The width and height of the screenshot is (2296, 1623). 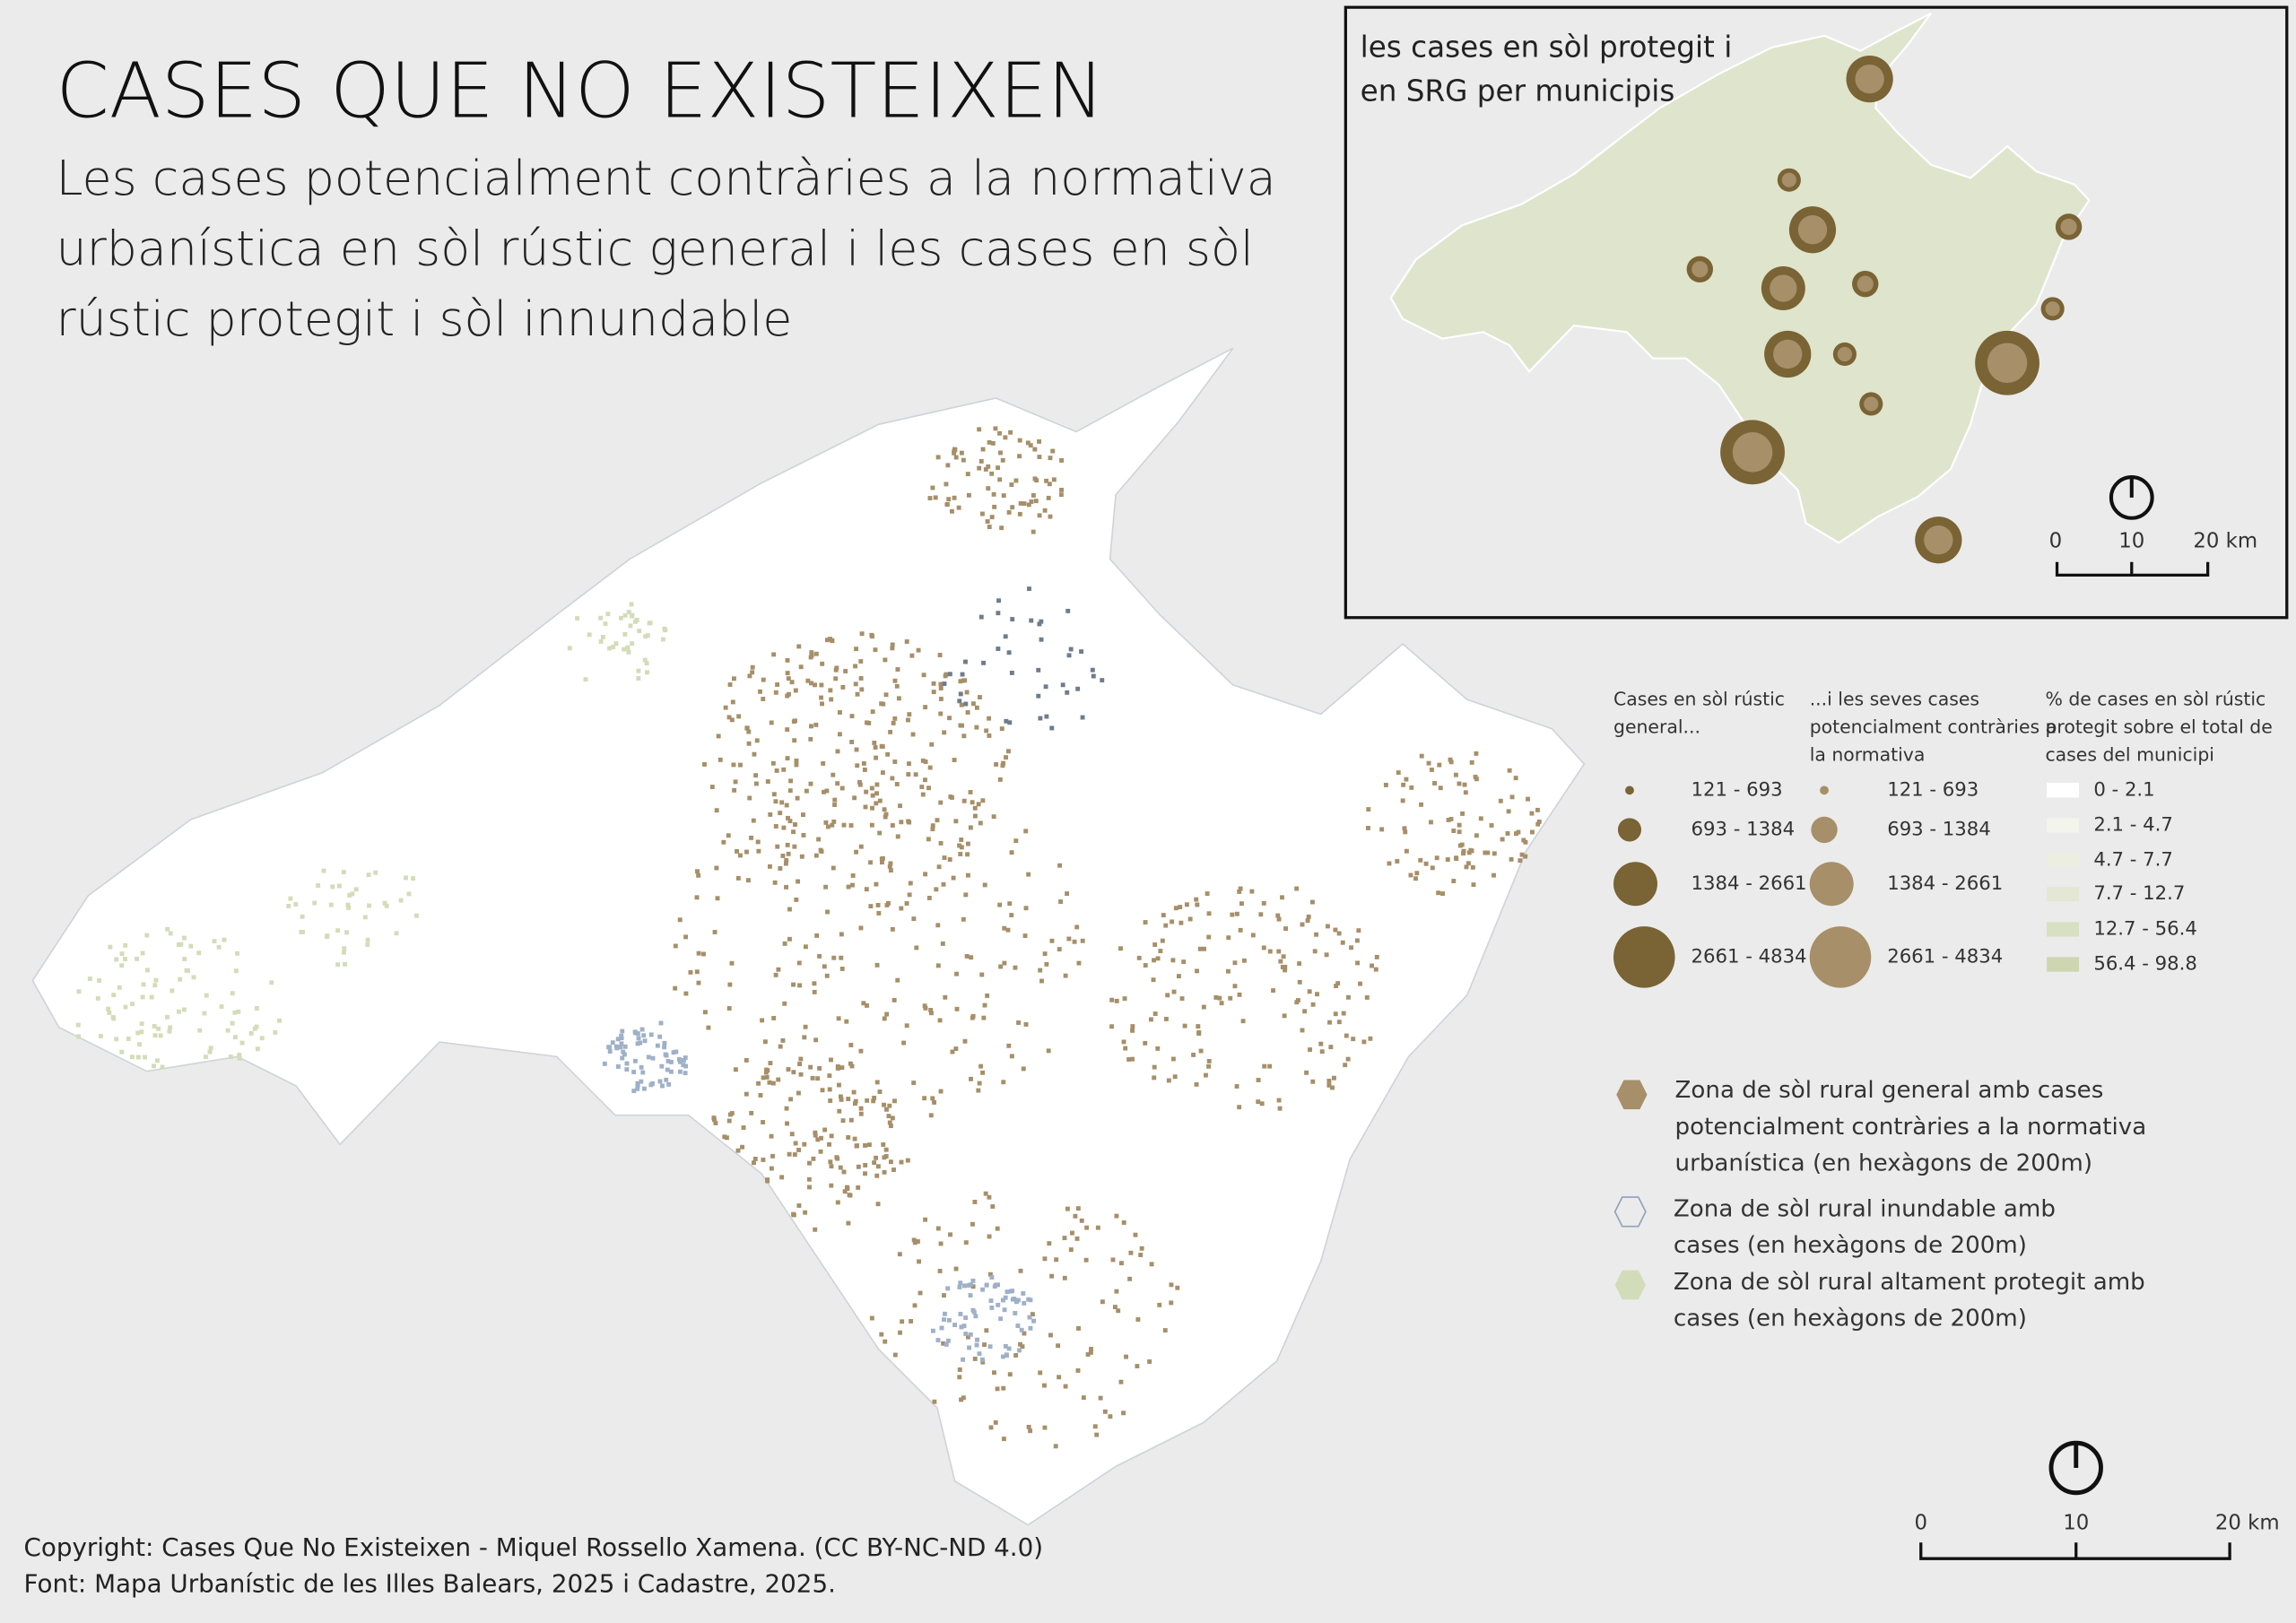 I want to click on zone-label: potencialment contràries a la normativa, so click(x=1911, y=1127).